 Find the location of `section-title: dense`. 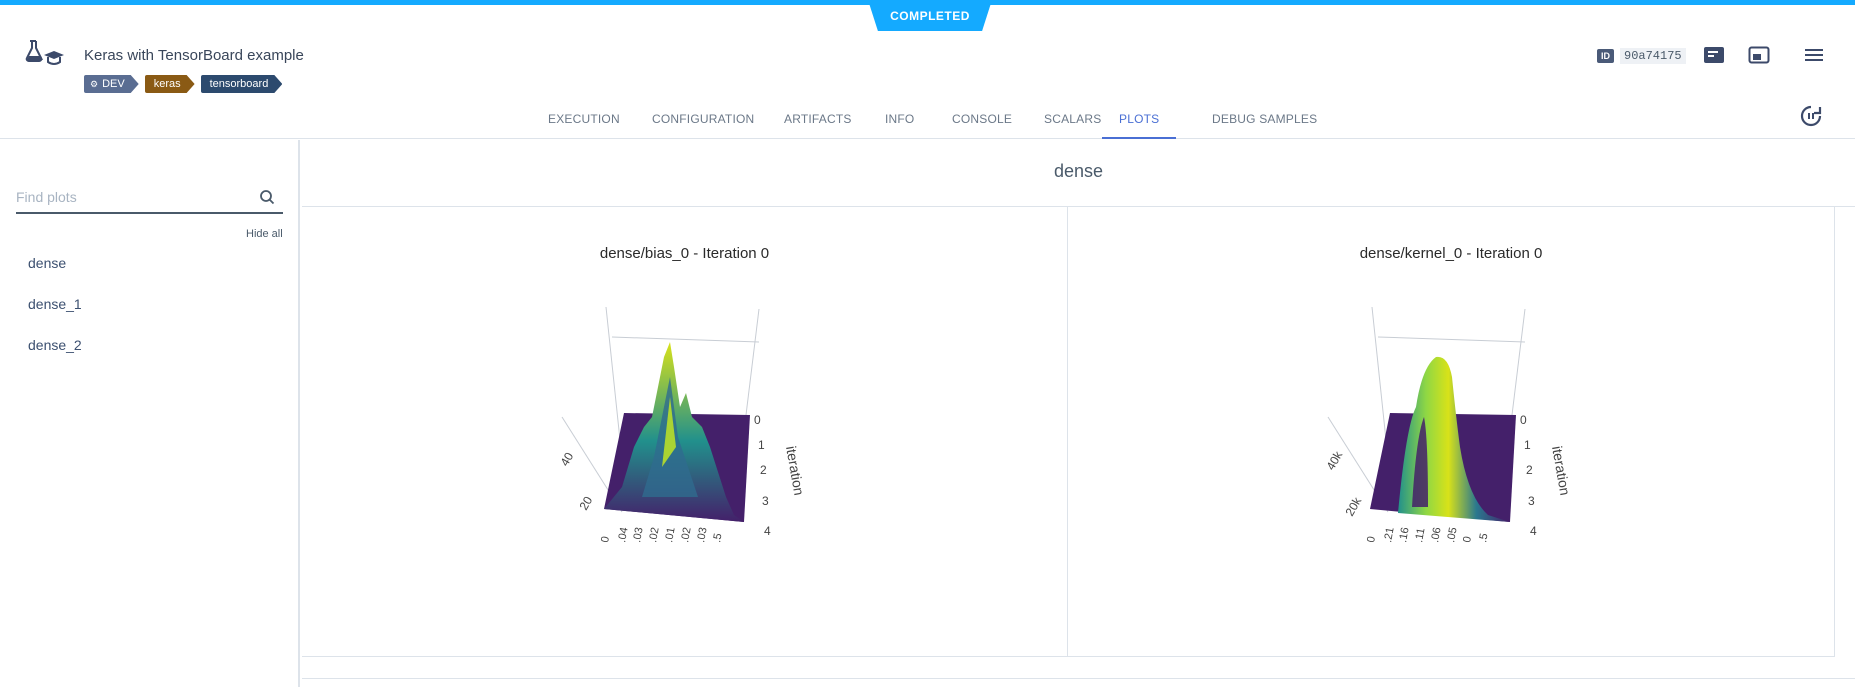

section-title: dense is located at coordinates (1078, 173).